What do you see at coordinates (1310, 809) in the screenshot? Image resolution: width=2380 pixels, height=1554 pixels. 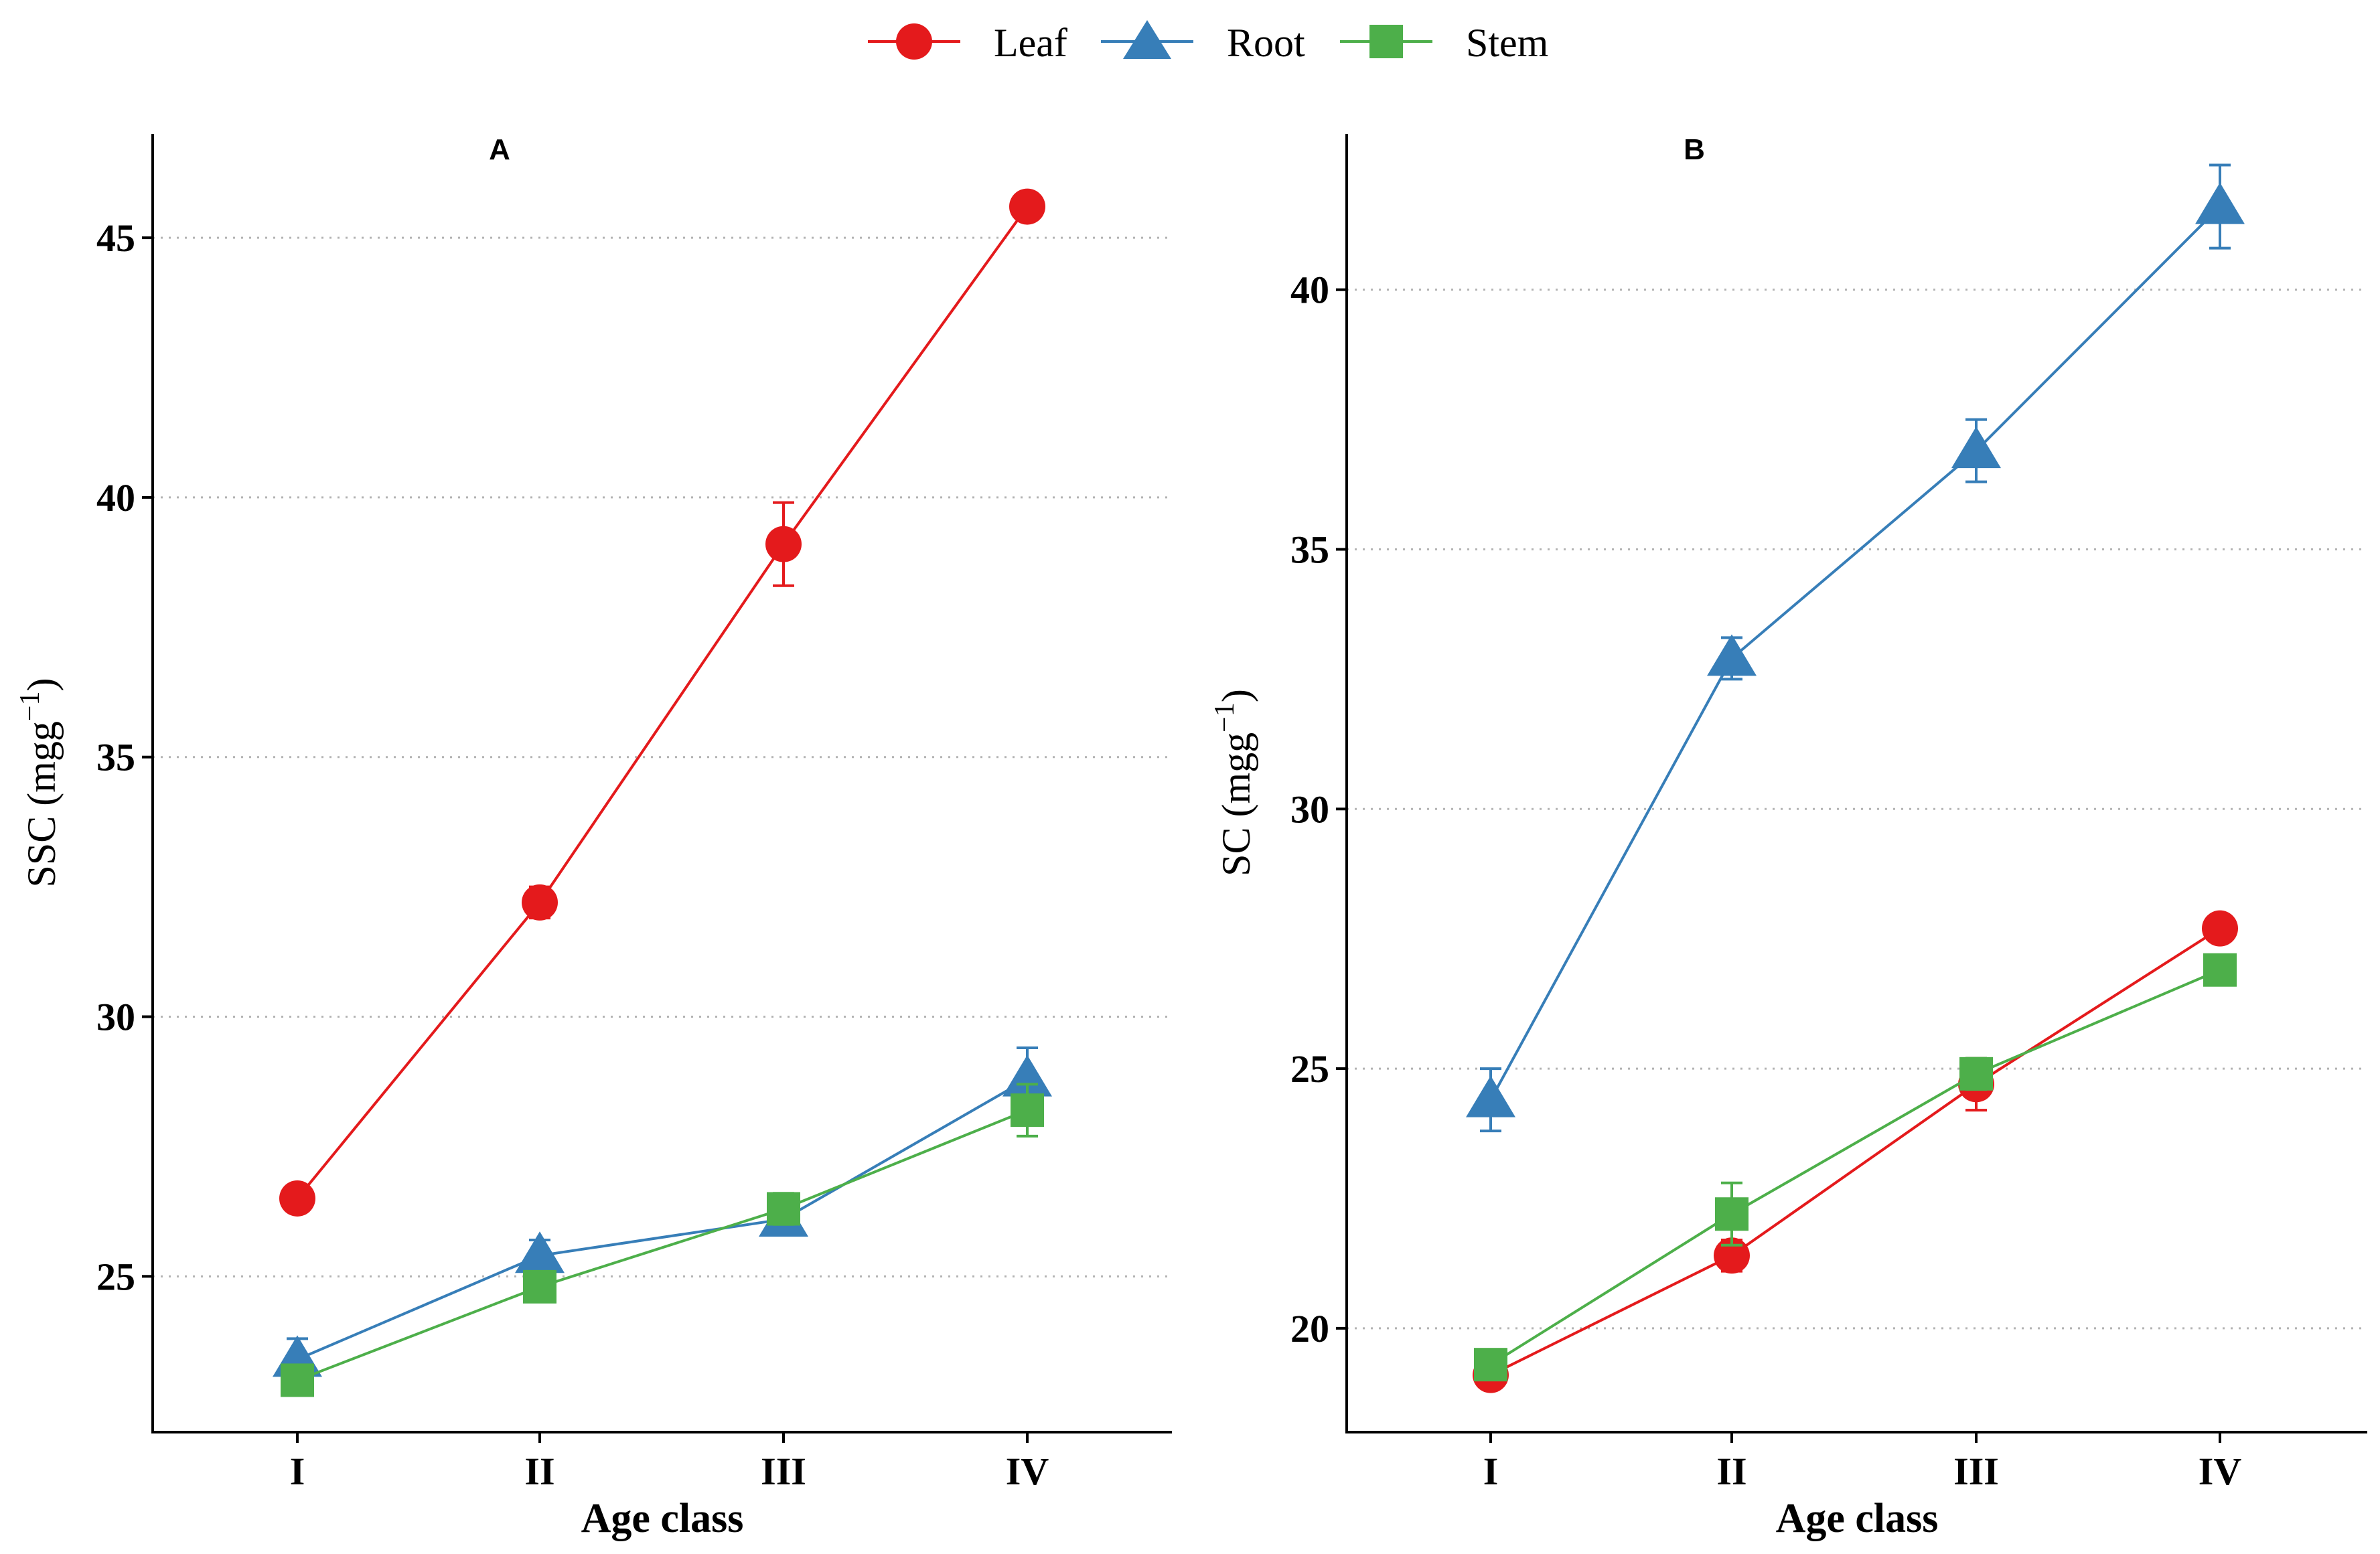 I see `panel-b-ytick-label-30: 30` at bounding box center [1310, 809].